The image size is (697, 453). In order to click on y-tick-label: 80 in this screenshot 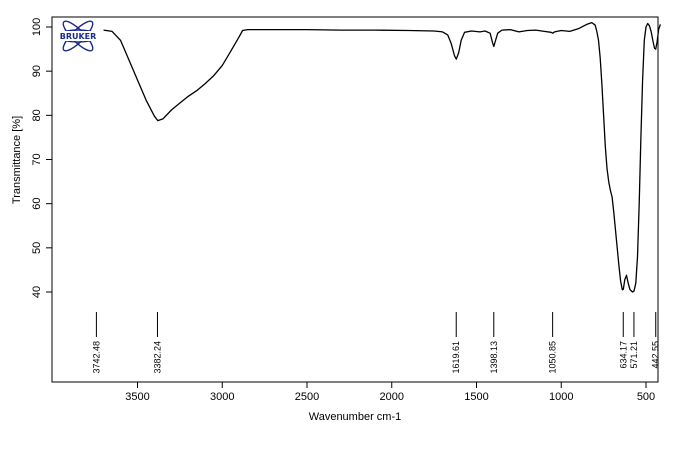, I will do `click(37, 115)`.